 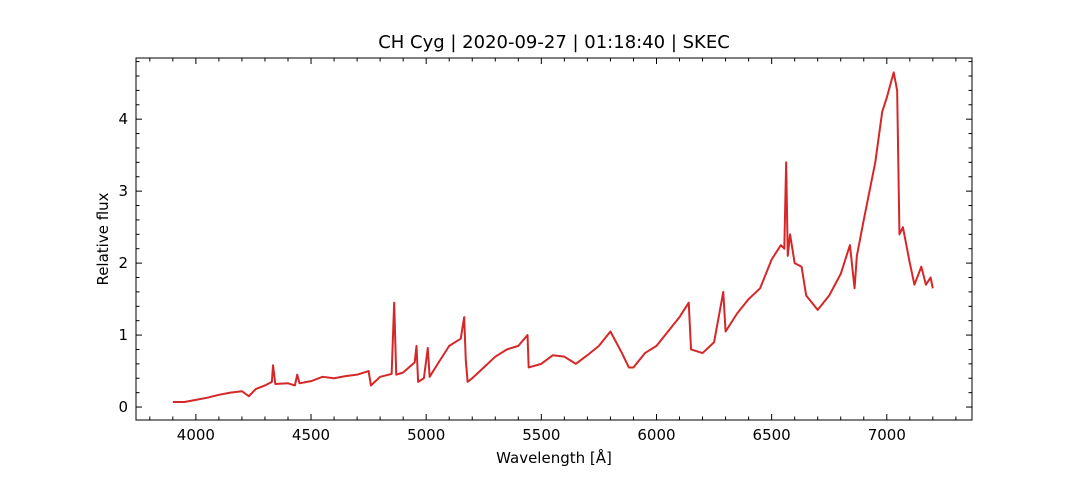 What do you see at coordinates (656, 435) in the screenshot?
I see `x-tick-label: 6000` at bounding box center [656, 435].